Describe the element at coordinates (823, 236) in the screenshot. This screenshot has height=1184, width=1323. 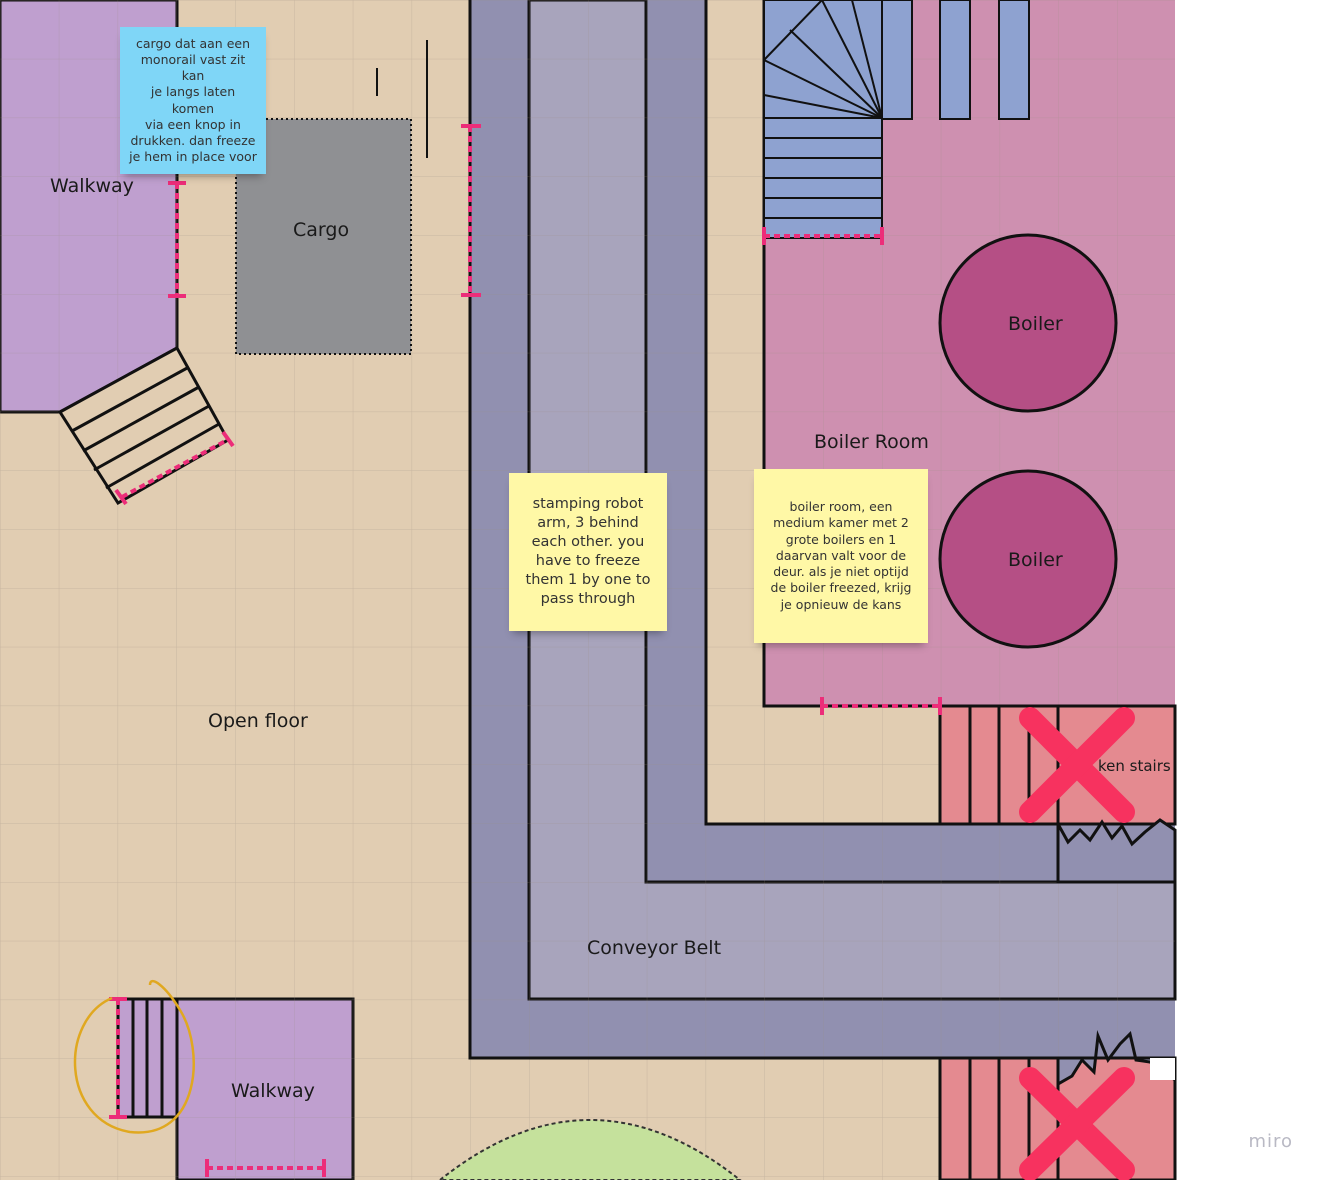
I see `door-spiral-stairs` at that location.